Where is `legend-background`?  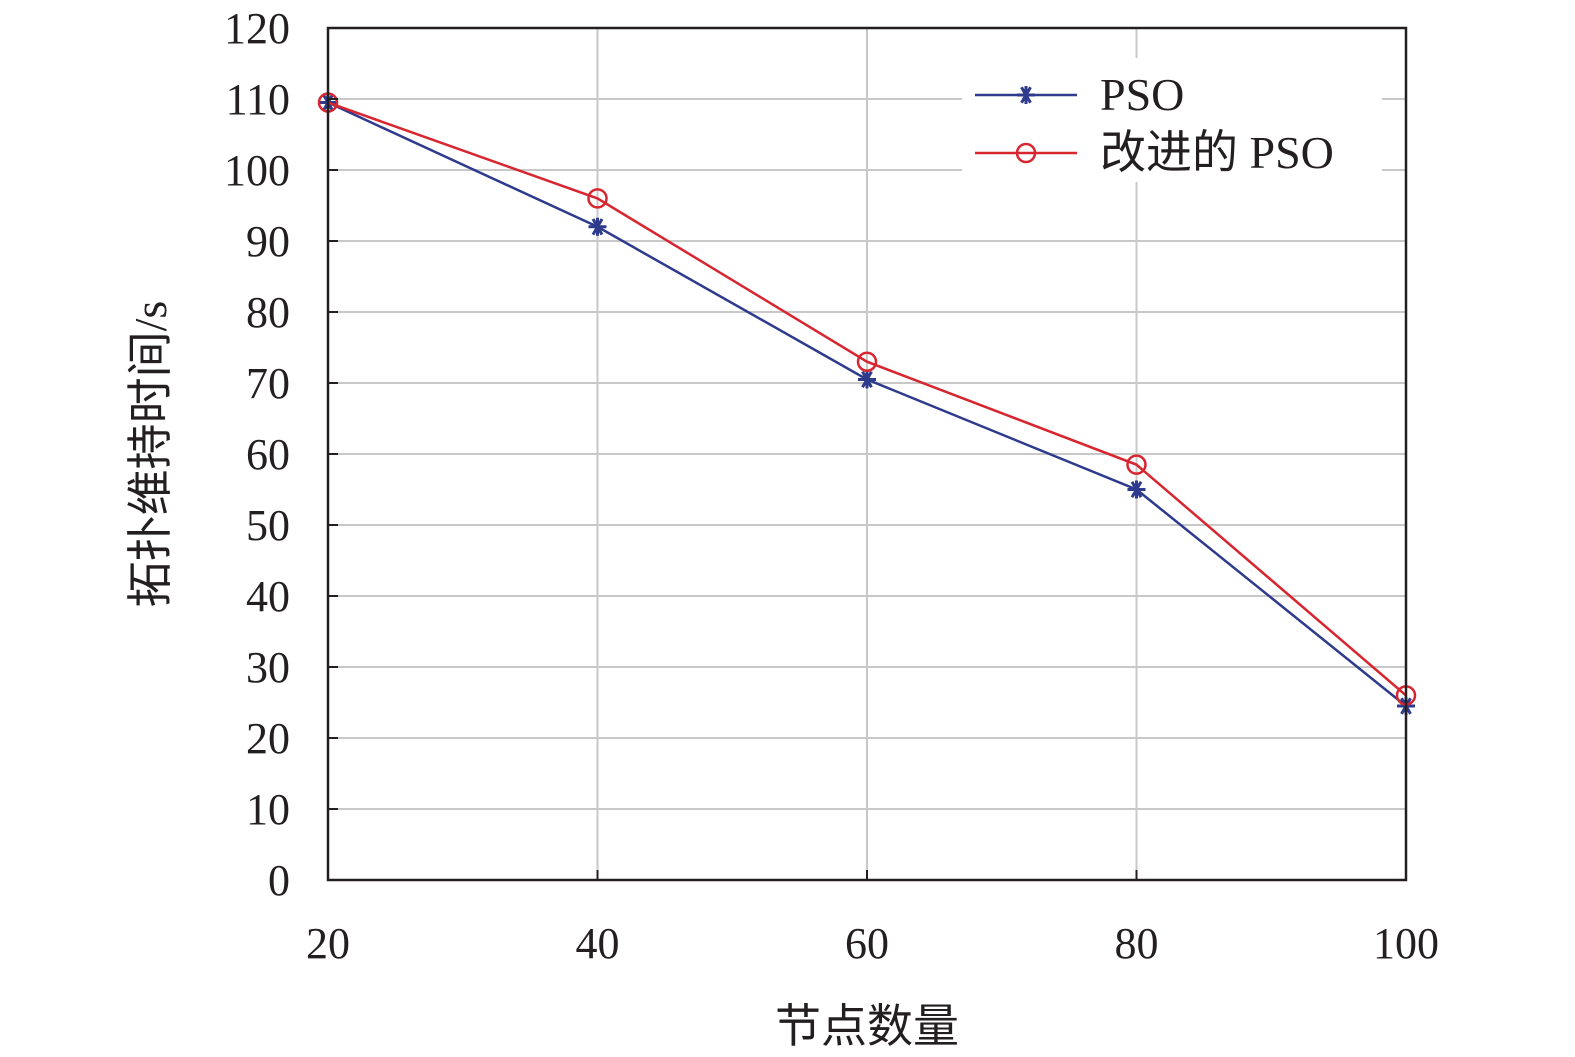
legend-background is located at coordinates (1172, 120).